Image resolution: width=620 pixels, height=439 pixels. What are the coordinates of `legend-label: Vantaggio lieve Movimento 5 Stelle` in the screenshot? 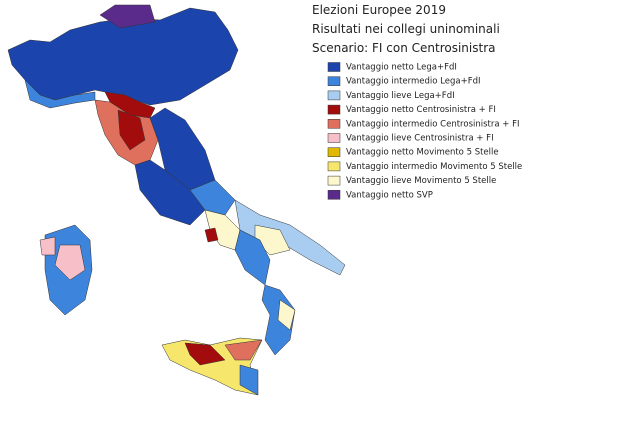 It's located at (421, 181).